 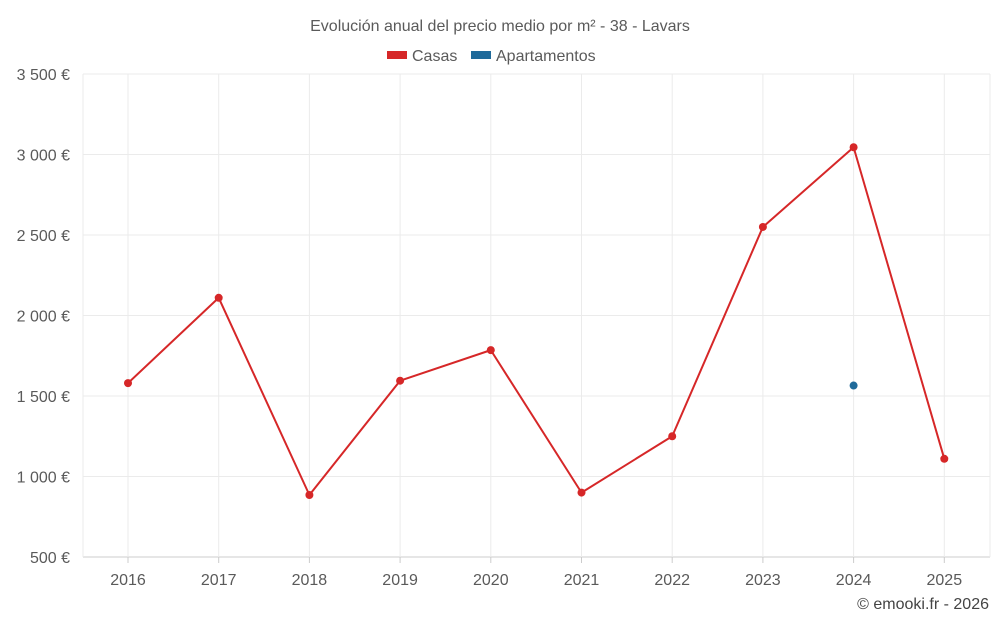 What do you see at coordinates (43, 397) in the screenshot?
I see `y-tick-label: 1 500 €` at bounding box center [43, 397].